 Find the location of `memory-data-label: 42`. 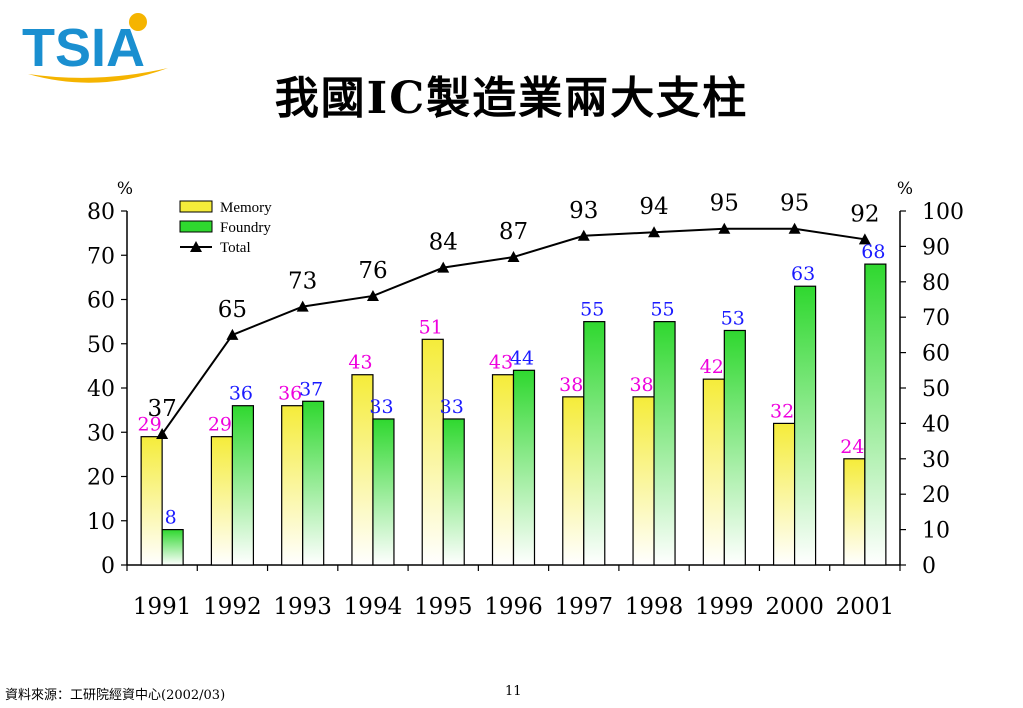

memory-data-label: 42 is located at coordinates (712, 367).